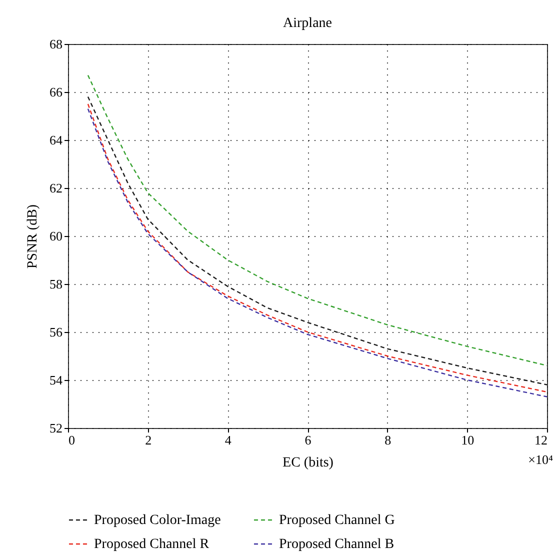 This screenshot has height=559, width=559. Describe the element at coordinates (56, 380) in the screenshot. I see `y-tick-label: 54` at that location.